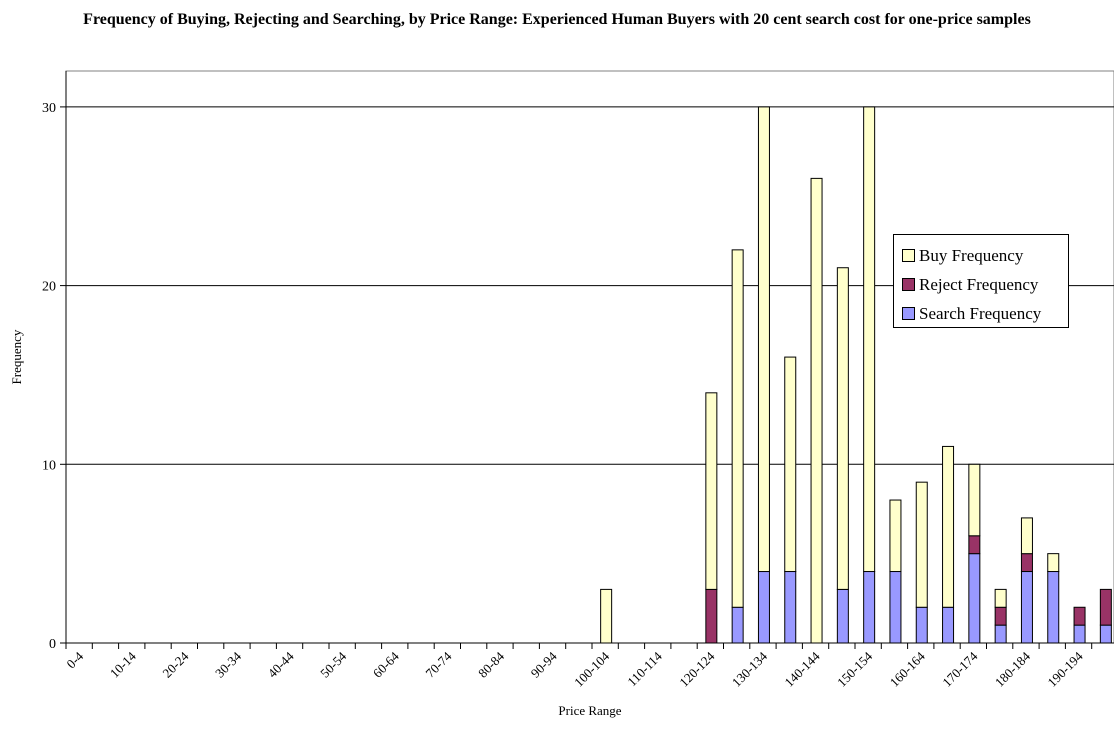 The height and width of the screenshot is (750, 1114). Describe the element at coordinates (281, 664) in the screenshot. I see `x-tick-label: 40-44` at that location.